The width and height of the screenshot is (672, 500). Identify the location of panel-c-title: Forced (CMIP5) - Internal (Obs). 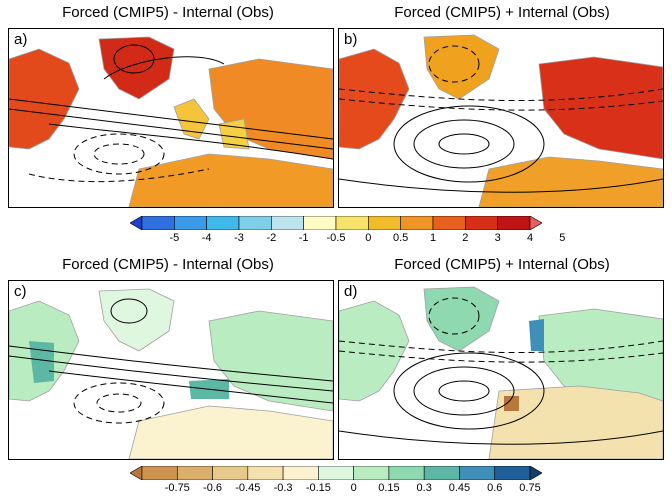
(168, 264).